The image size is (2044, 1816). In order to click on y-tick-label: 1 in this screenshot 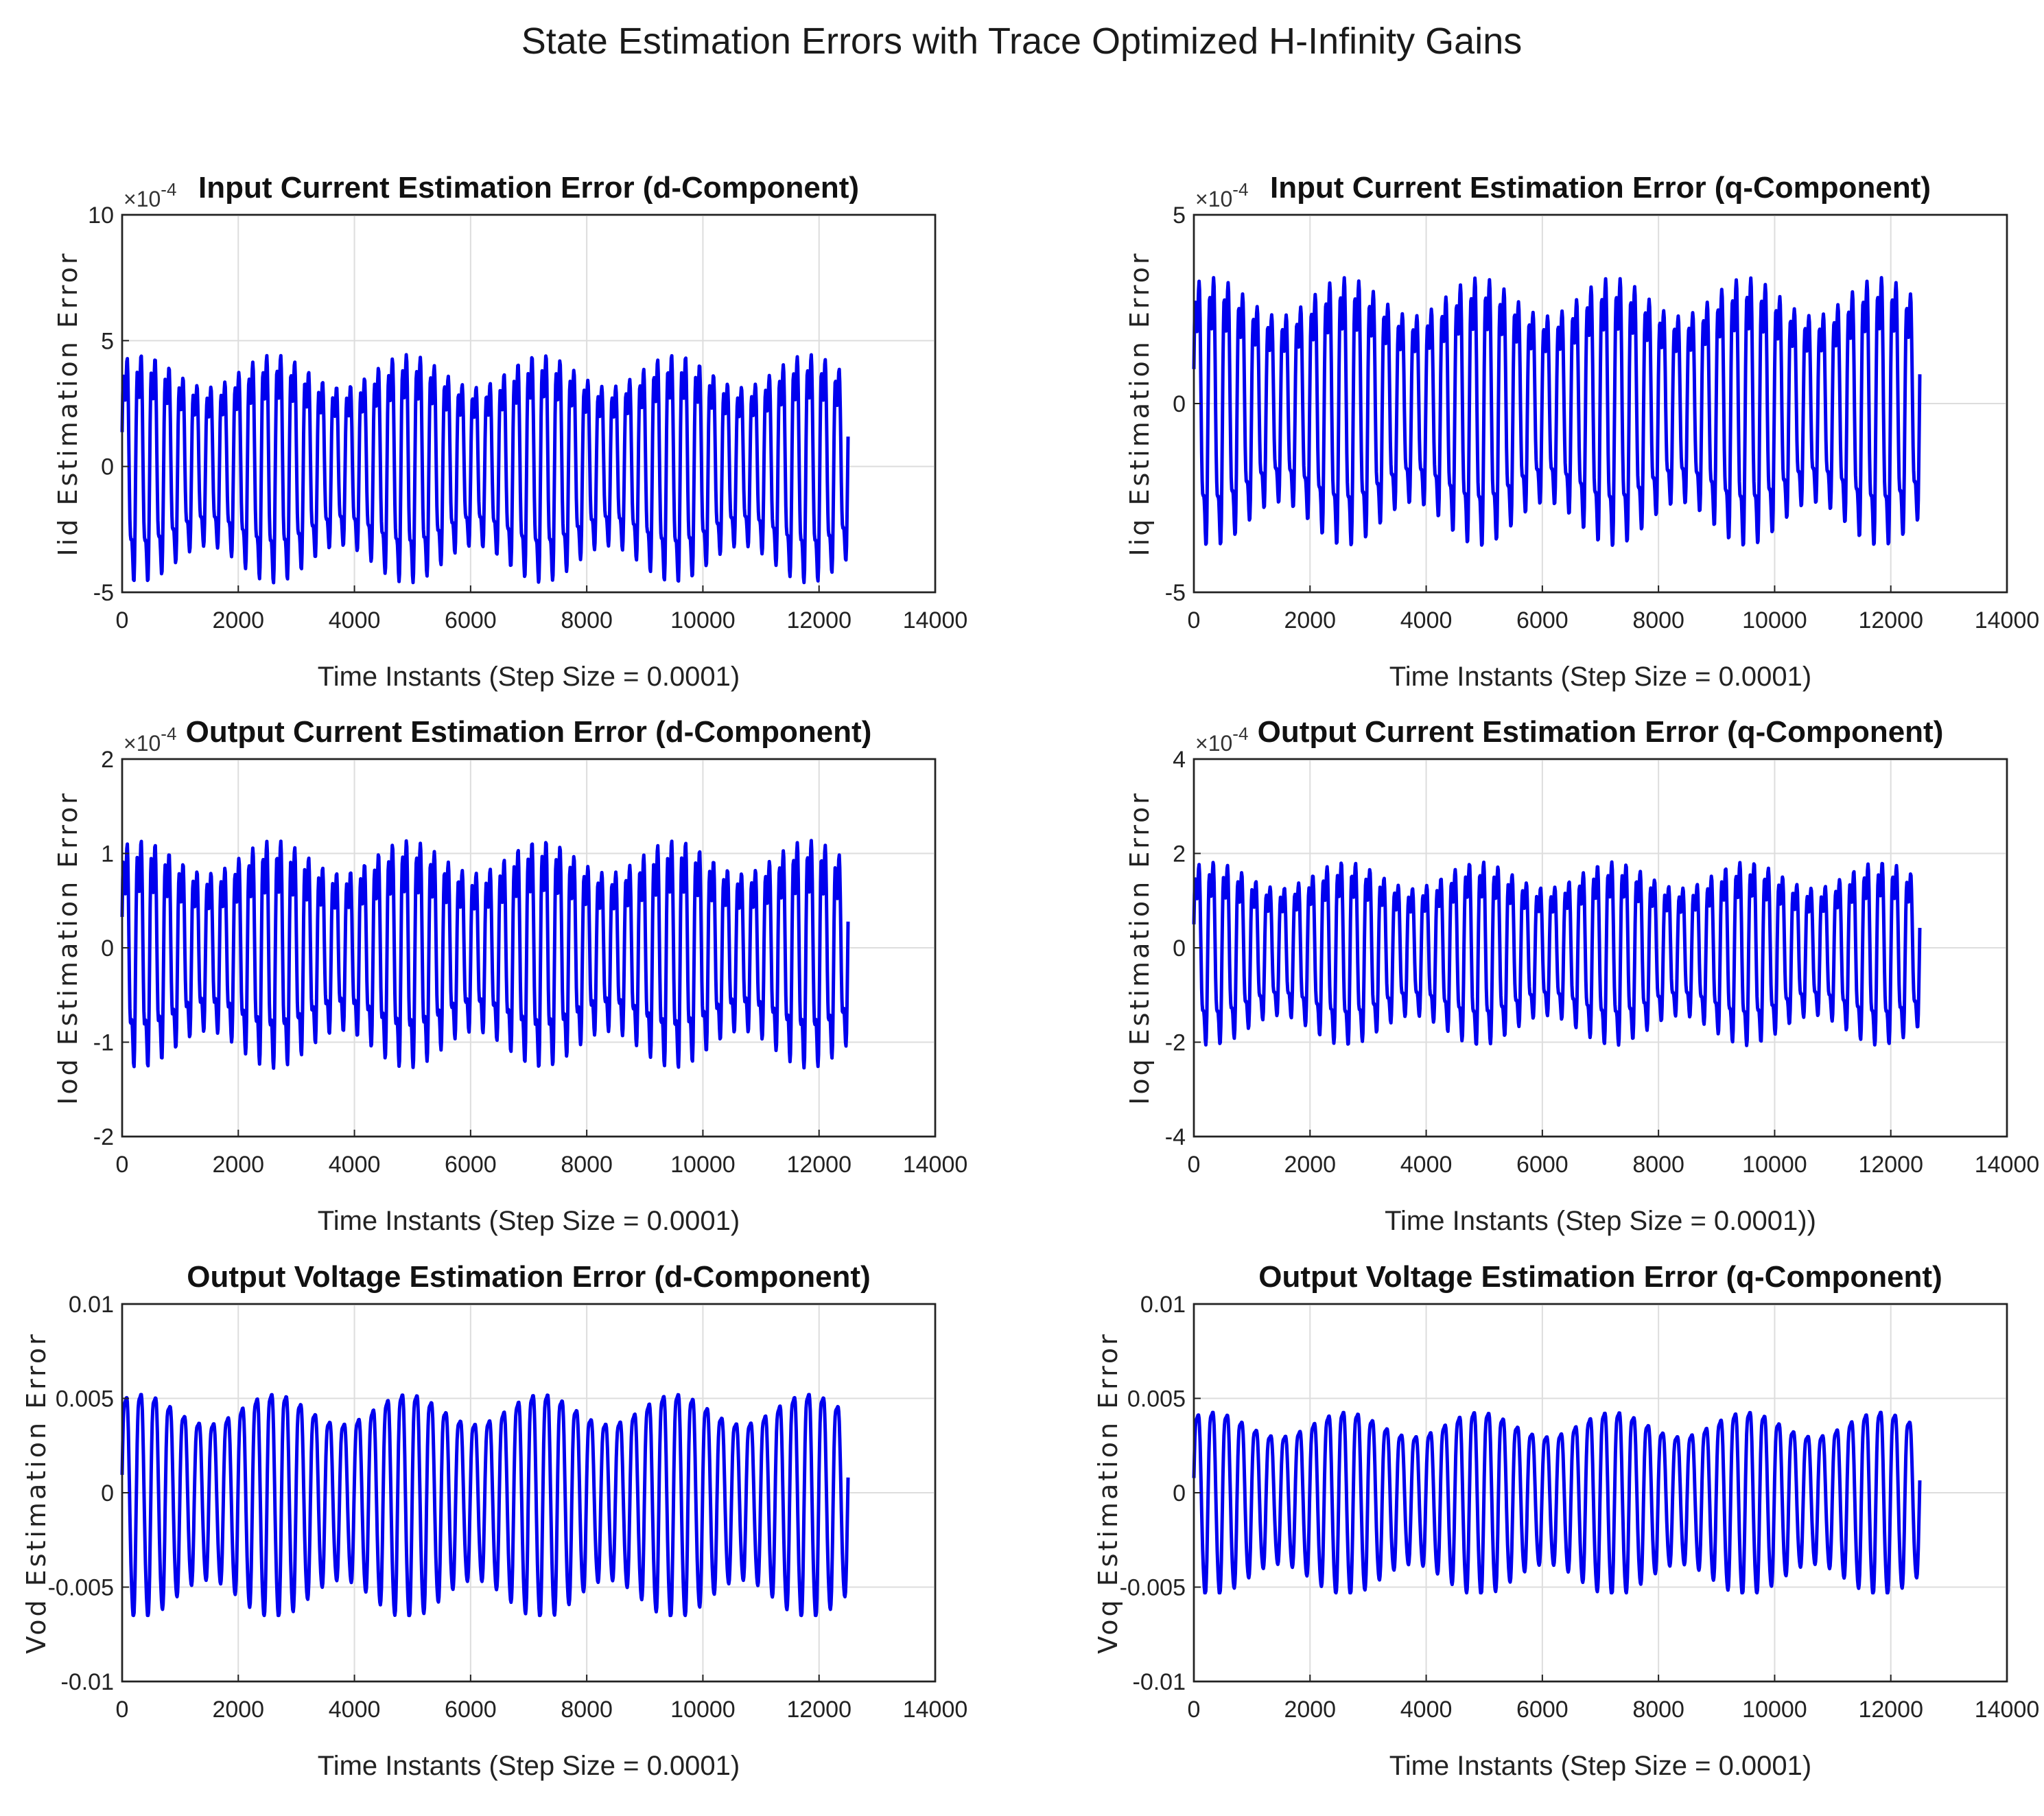, I will do `click(108, 854)`.